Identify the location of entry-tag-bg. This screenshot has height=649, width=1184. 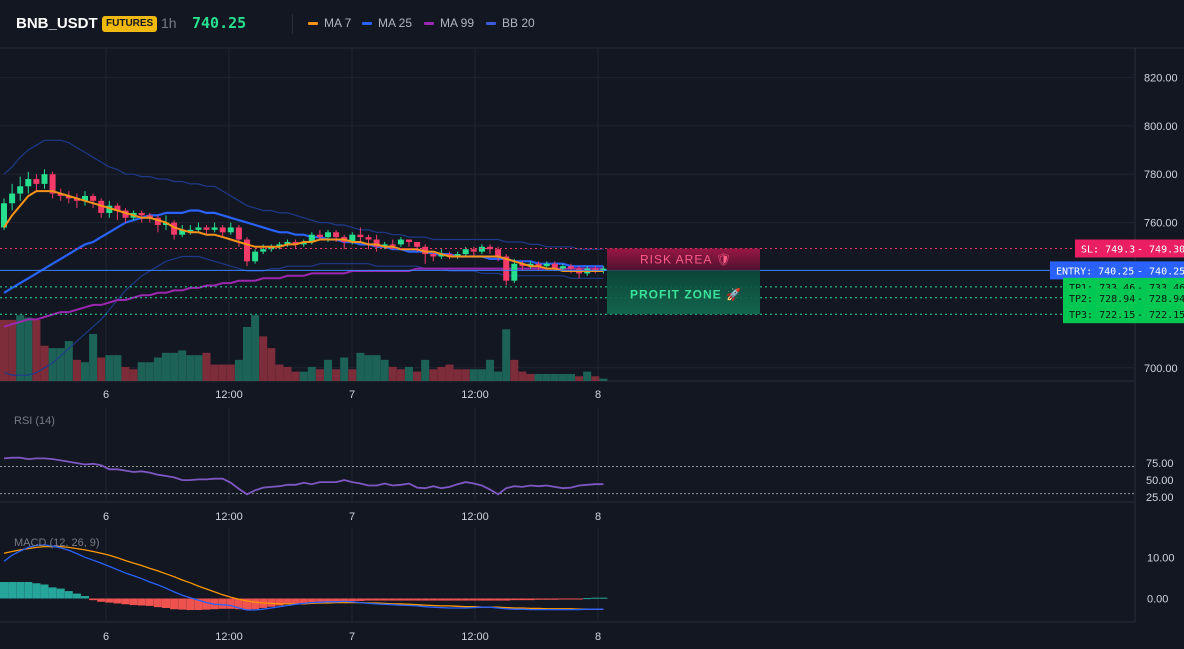
(1117, 270).